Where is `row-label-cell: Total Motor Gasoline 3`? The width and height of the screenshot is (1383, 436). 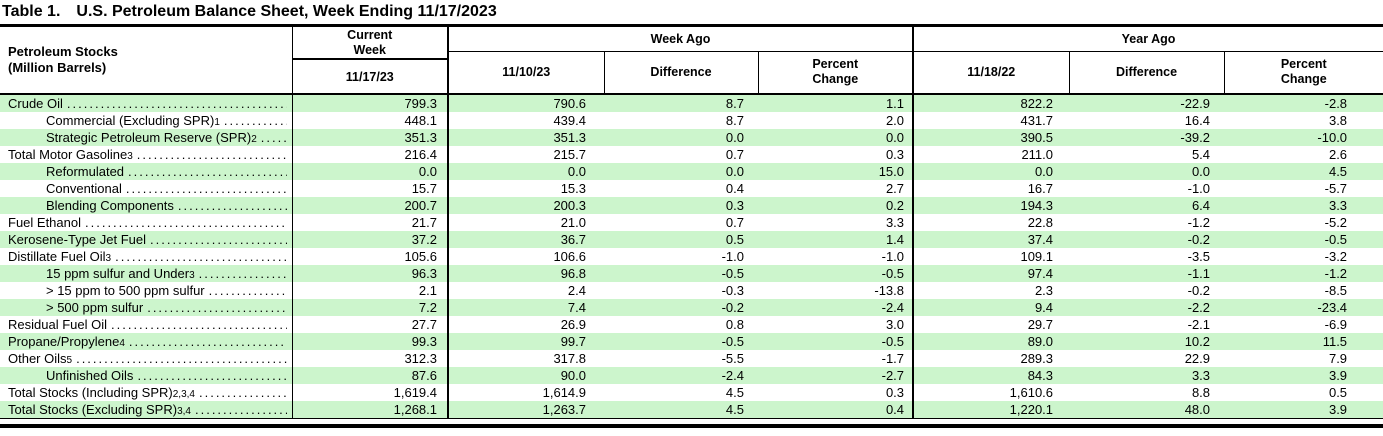
row-label-cell: Total Motor Gasoline 3 is located at coordinates (146, 154).